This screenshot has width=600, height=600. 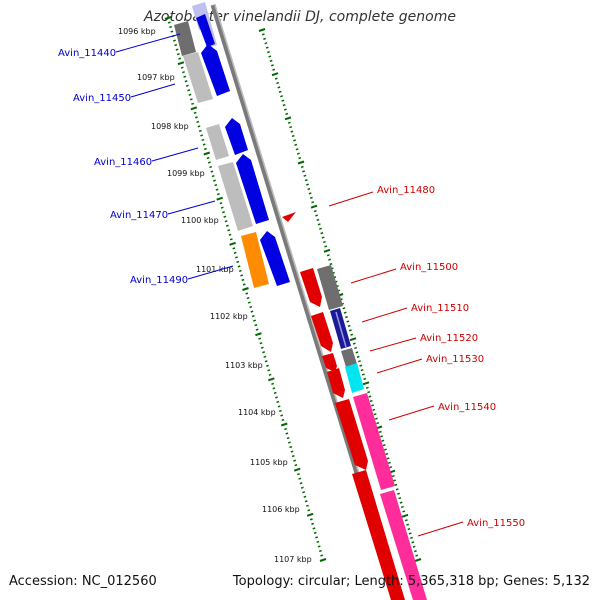 What do you see at coordinates (269, 462) in the screenshot?
I see `kbp-label: 1105 kbp` at bounding box center [269, 462].